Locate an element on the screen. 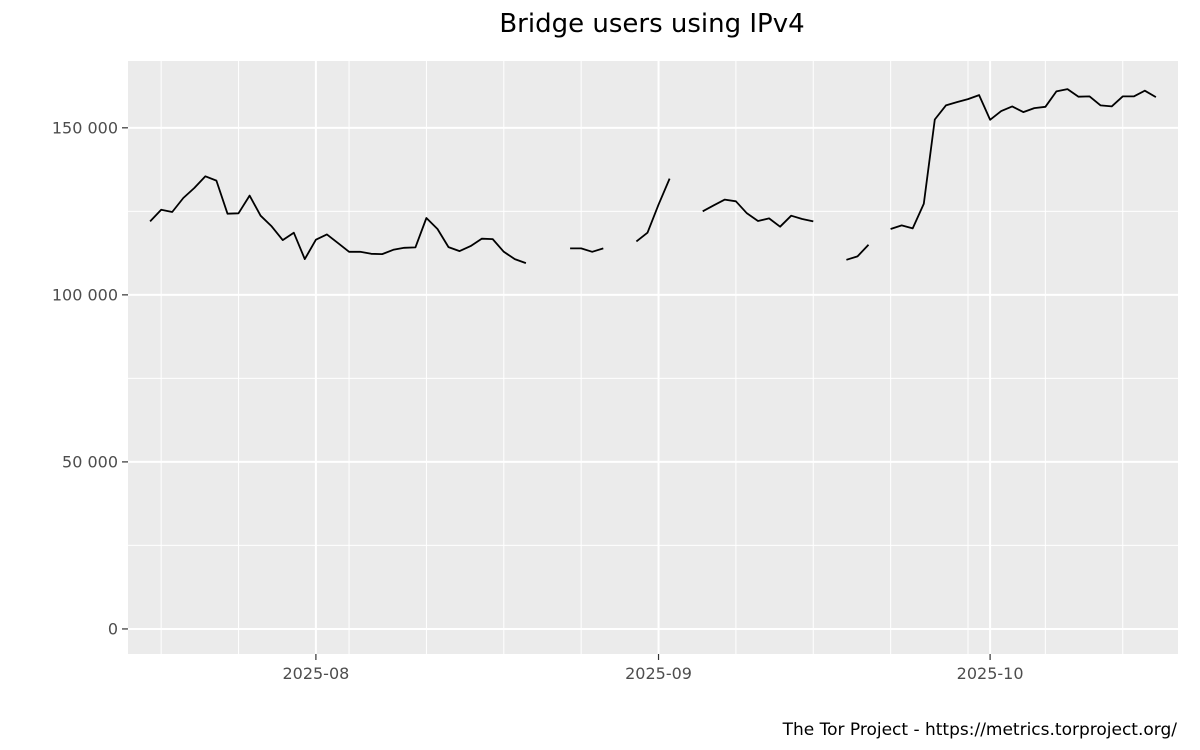  y-tick-label: 100 000 is located at coordinates (85, 294).